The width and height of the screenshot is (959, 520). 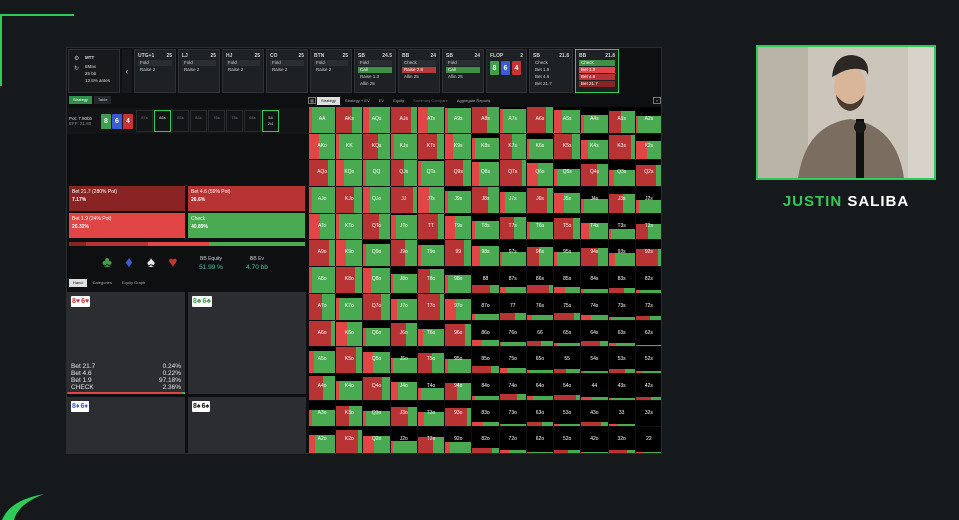 What do you see at coordinates (567, 386) in the screenshot?
I see `range-cell: 54o` at bounding box center [567, 386].